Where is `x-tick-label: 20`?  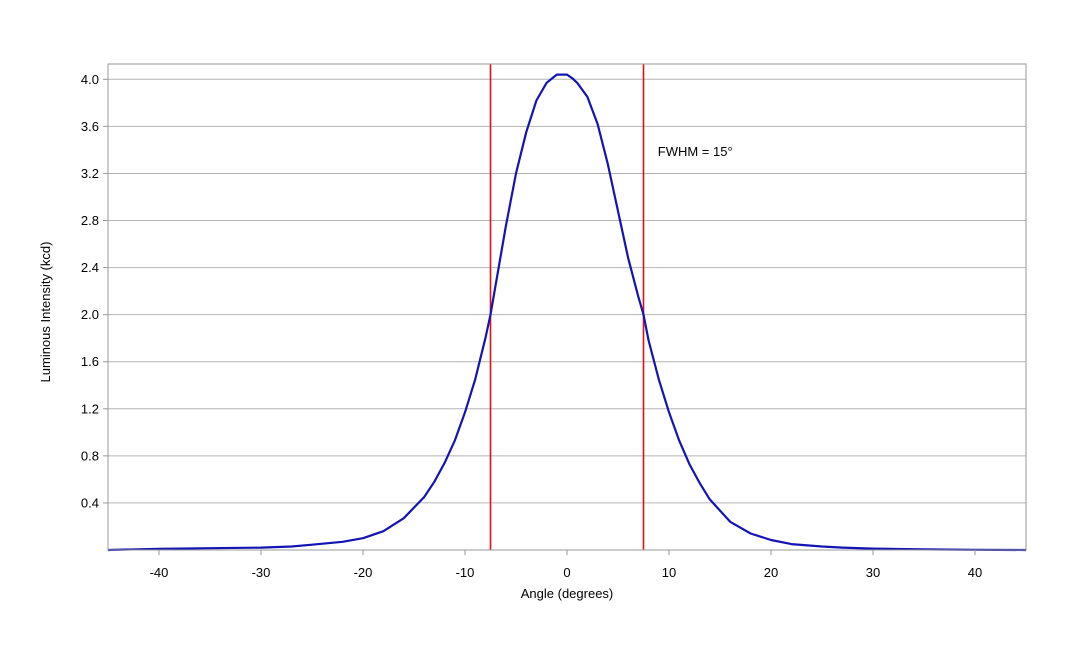
x-tick-label: 20 is located at coordinates (771, 572).